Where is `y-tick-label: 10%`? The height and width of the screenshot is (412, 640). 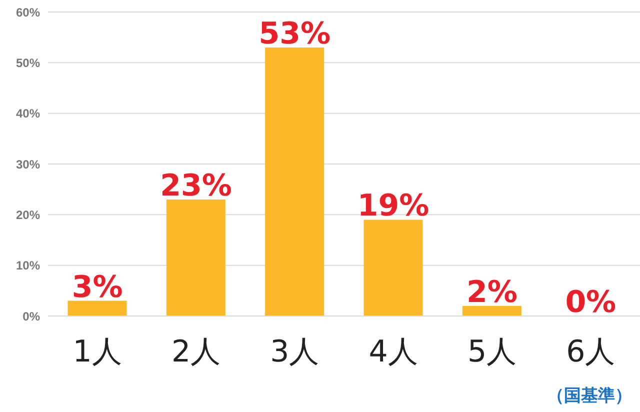
y-tick-label: 10% is located at coordinates (28, 265).